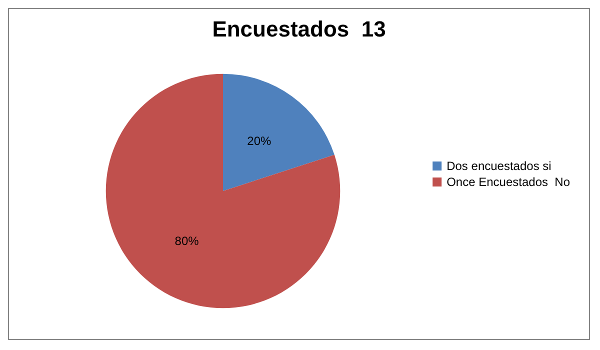 Image resolution: width=600 pixels, height=350 pixels. What do you see at coordinates (259, 141) in the screenshot?
I see `data-label: 20%` at bounding box center [259, 141].